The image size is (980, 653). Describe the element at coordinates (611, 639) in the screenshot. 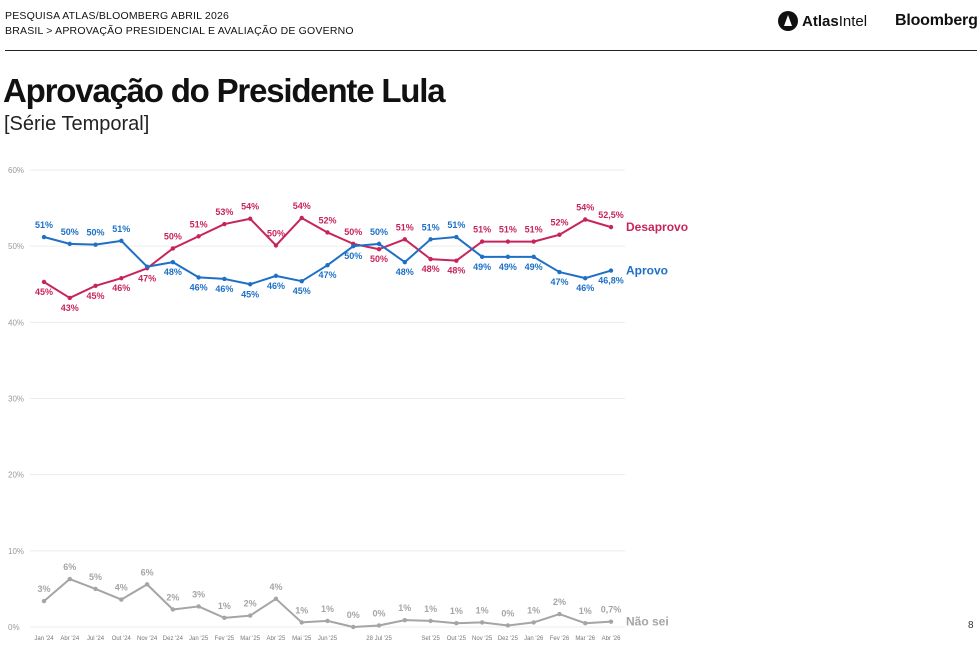

I see `x-tick-label: Abr '26` at that location.